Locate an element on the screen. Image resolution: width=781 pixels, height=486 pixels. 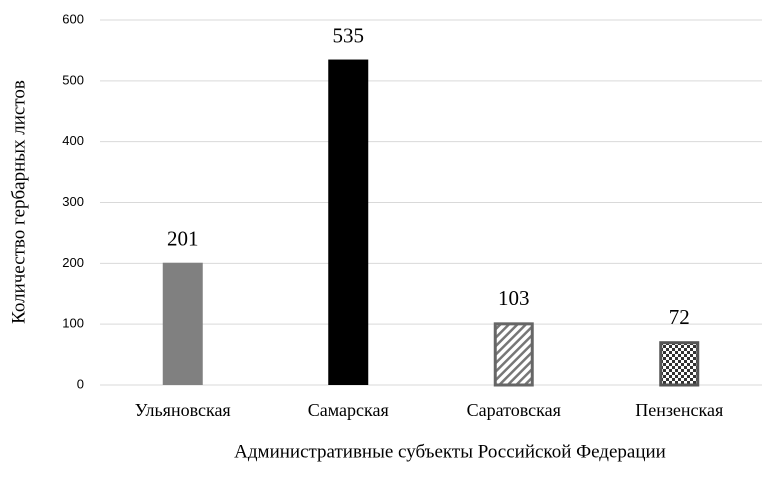
value-label: 535 is located at coordinates (349, 35).